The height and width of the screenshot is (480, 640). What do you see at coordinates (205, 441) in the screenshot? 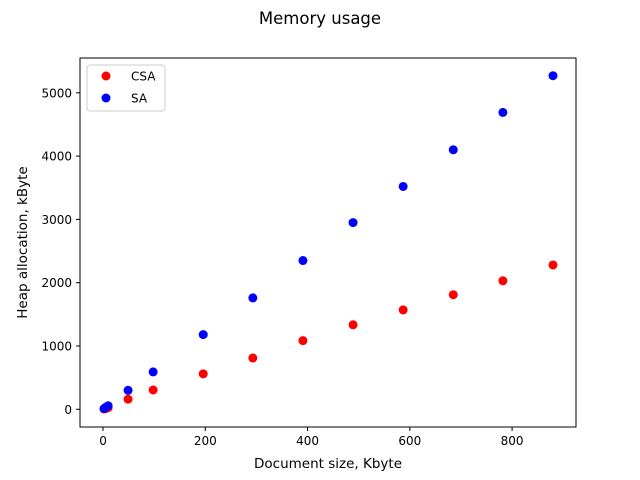
I see `x-tick-label: 200` at bounding box center [205, 441].